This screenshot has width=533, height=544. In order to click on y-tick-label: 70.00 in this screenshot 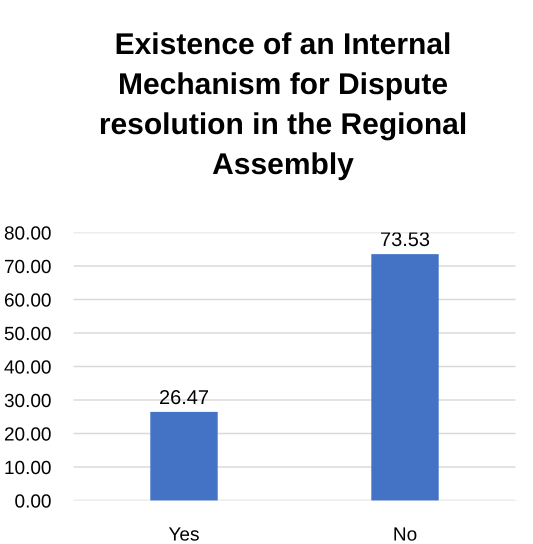, I will do `click(28, 267)`.